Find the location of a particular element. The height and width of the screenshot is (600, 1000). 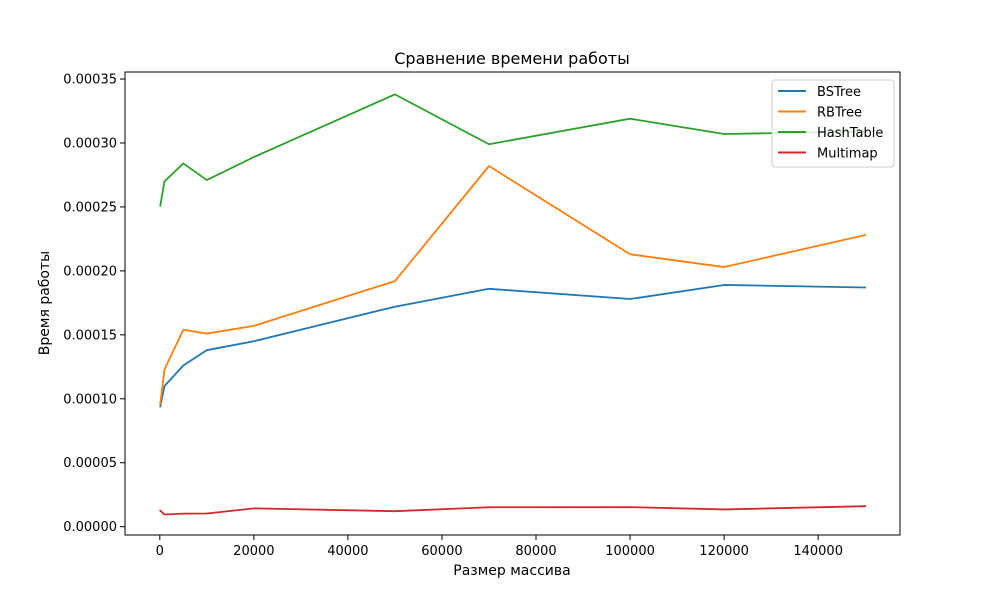

series-line-hashtable is located at coordinates (513, 150).